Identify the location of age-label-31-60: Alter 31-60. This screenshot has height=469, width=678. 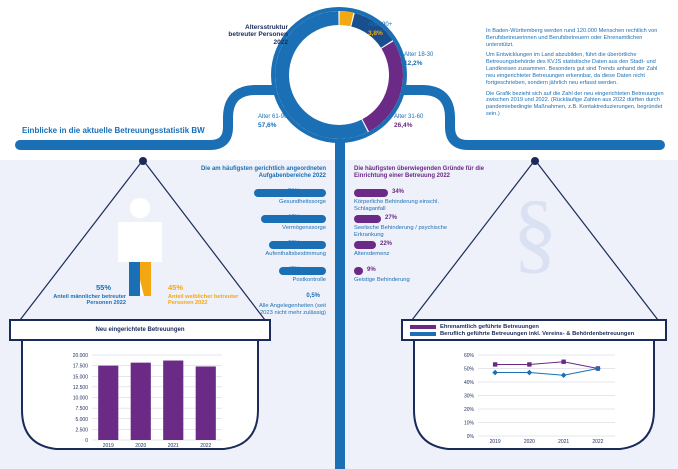
(409, 117).